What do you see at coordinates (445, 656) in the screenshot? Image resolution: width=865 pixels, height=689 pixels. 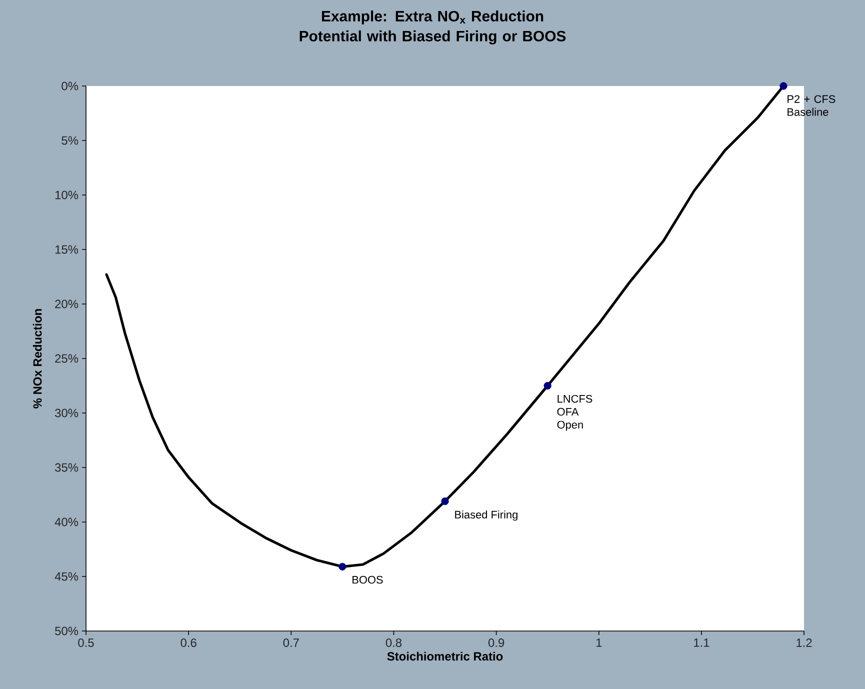 I see `x-axis-title: Stoichiometric Ratio` at bounding box center [445, 656].